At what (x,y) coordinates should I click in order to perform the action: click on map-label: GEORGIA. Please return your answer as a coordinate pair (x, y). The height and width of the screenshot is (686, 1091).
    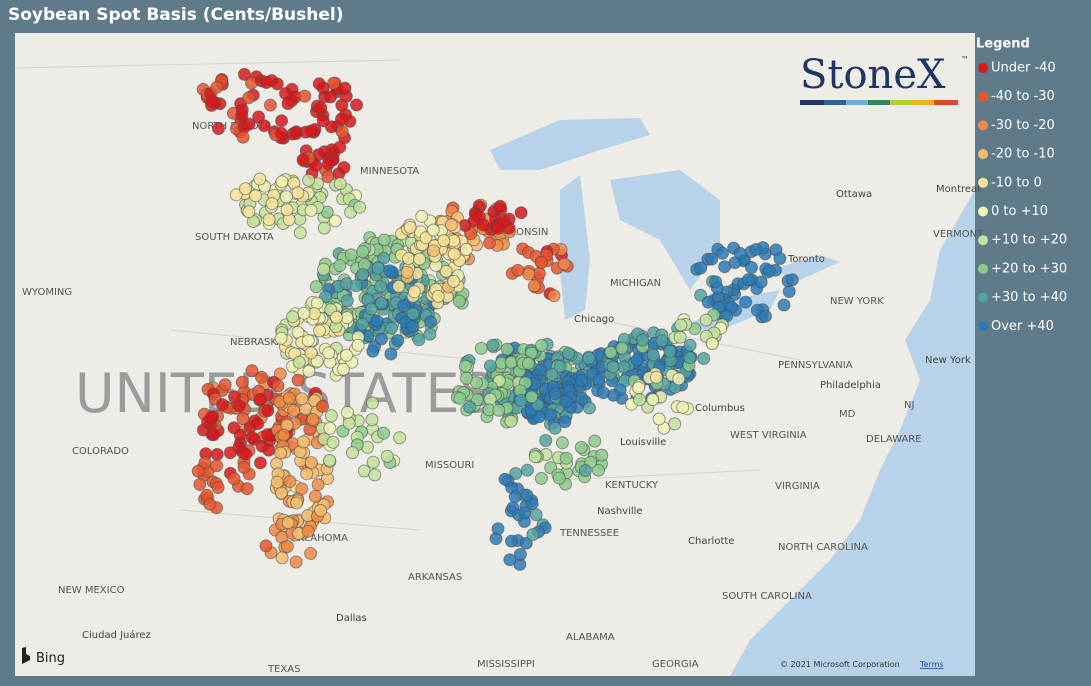
    Looking at the image, I should click on (675, 664).